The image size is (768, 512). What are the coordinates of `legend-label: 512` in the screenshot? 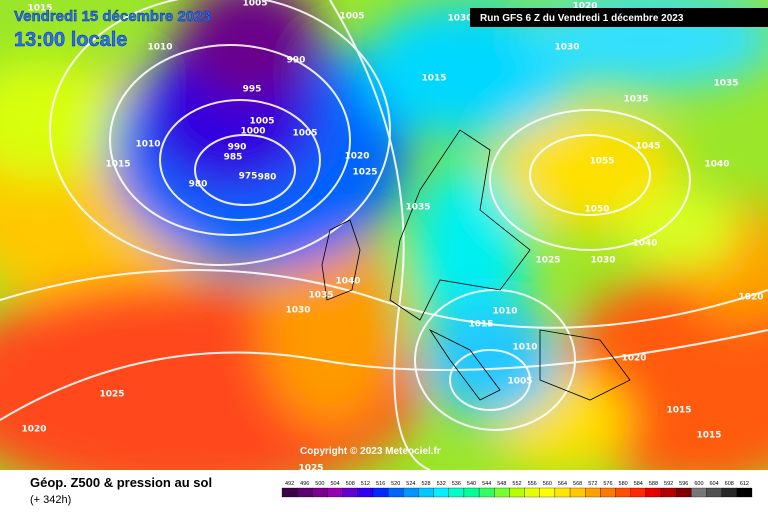 It's located at (365, 484).